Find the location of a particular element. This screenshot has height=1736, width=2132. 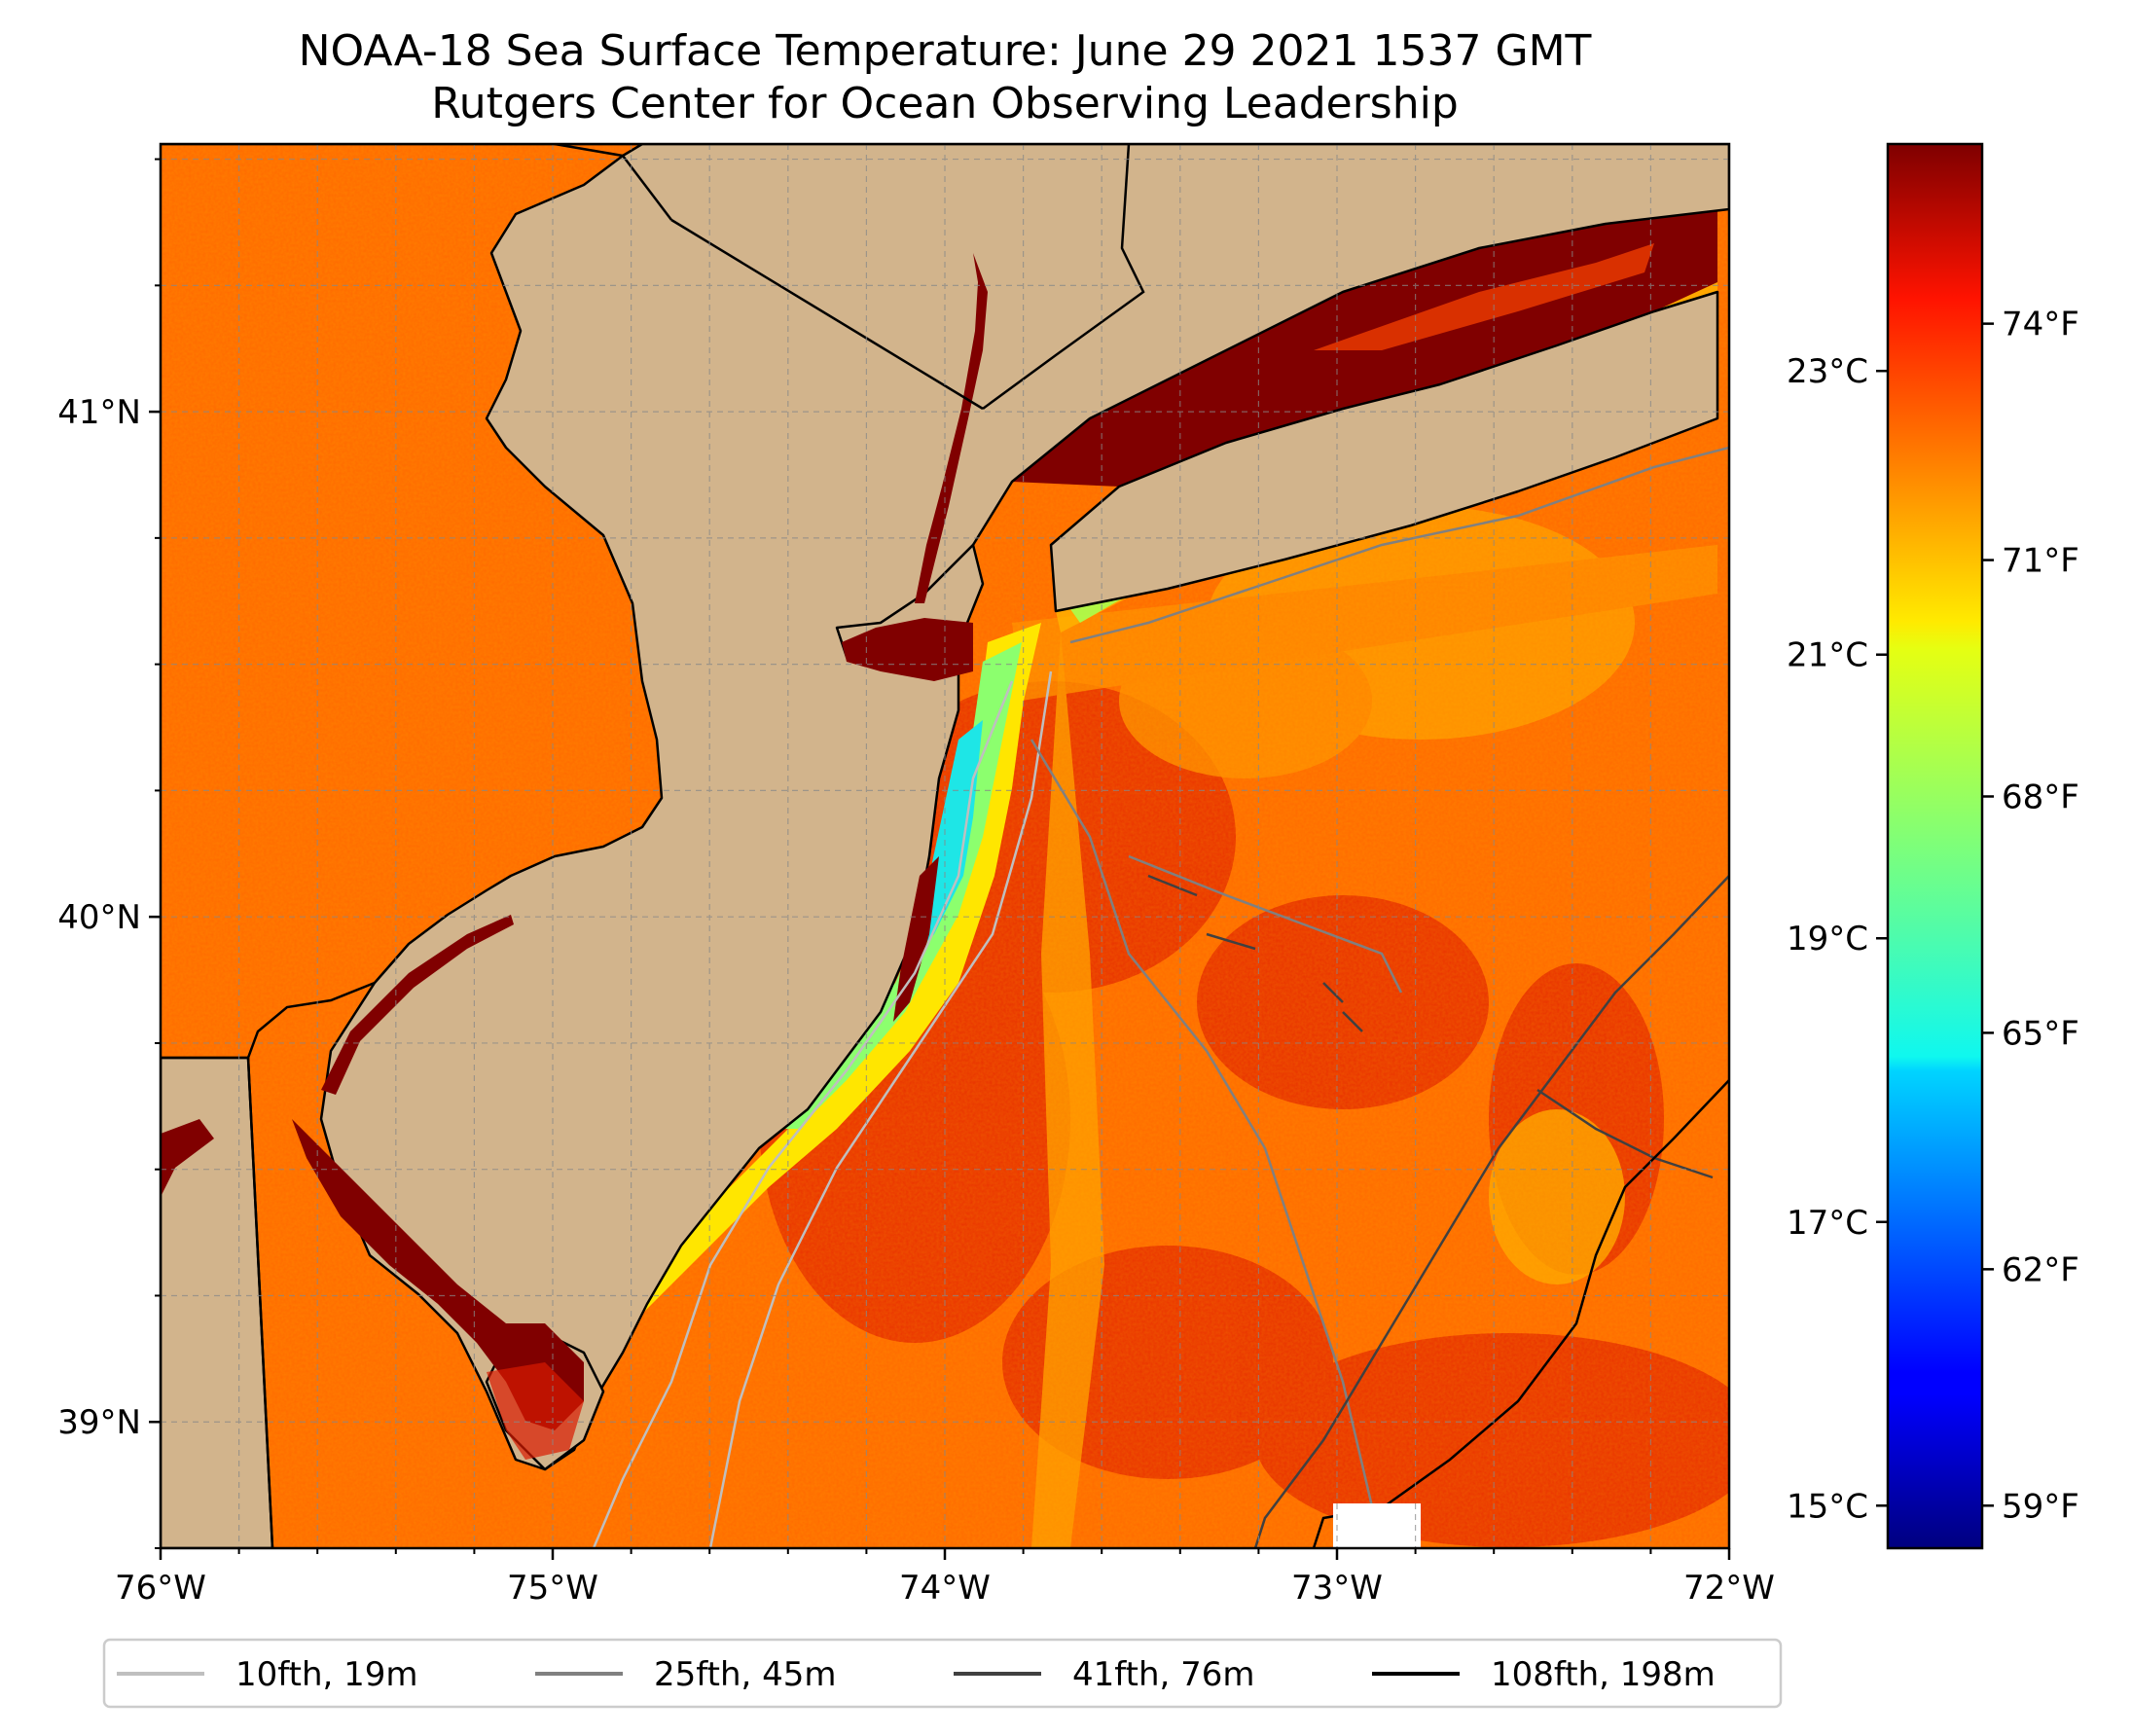

colorbar is located at coordinates (1935, 846).